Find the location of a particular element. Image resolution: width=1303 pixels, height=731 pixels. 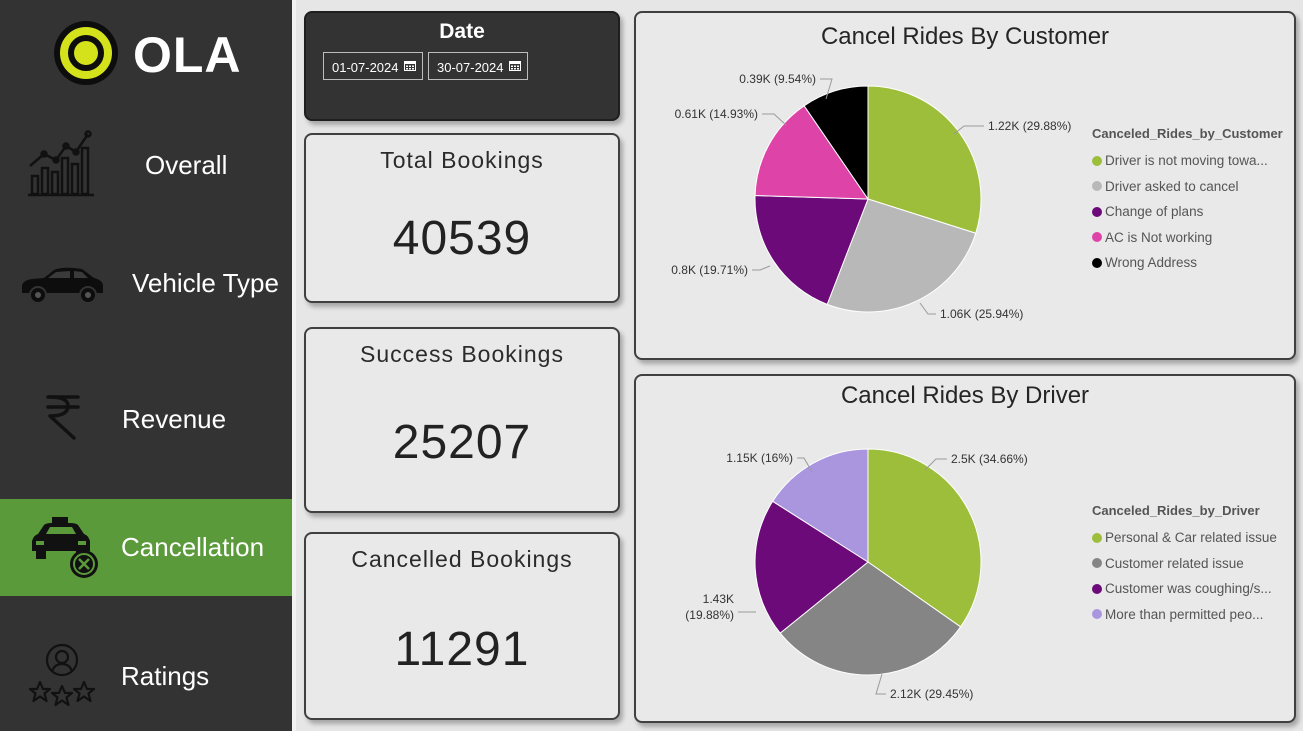

success-bookings-card: Success Bookings 25207 is located at coordinates (462, 420).